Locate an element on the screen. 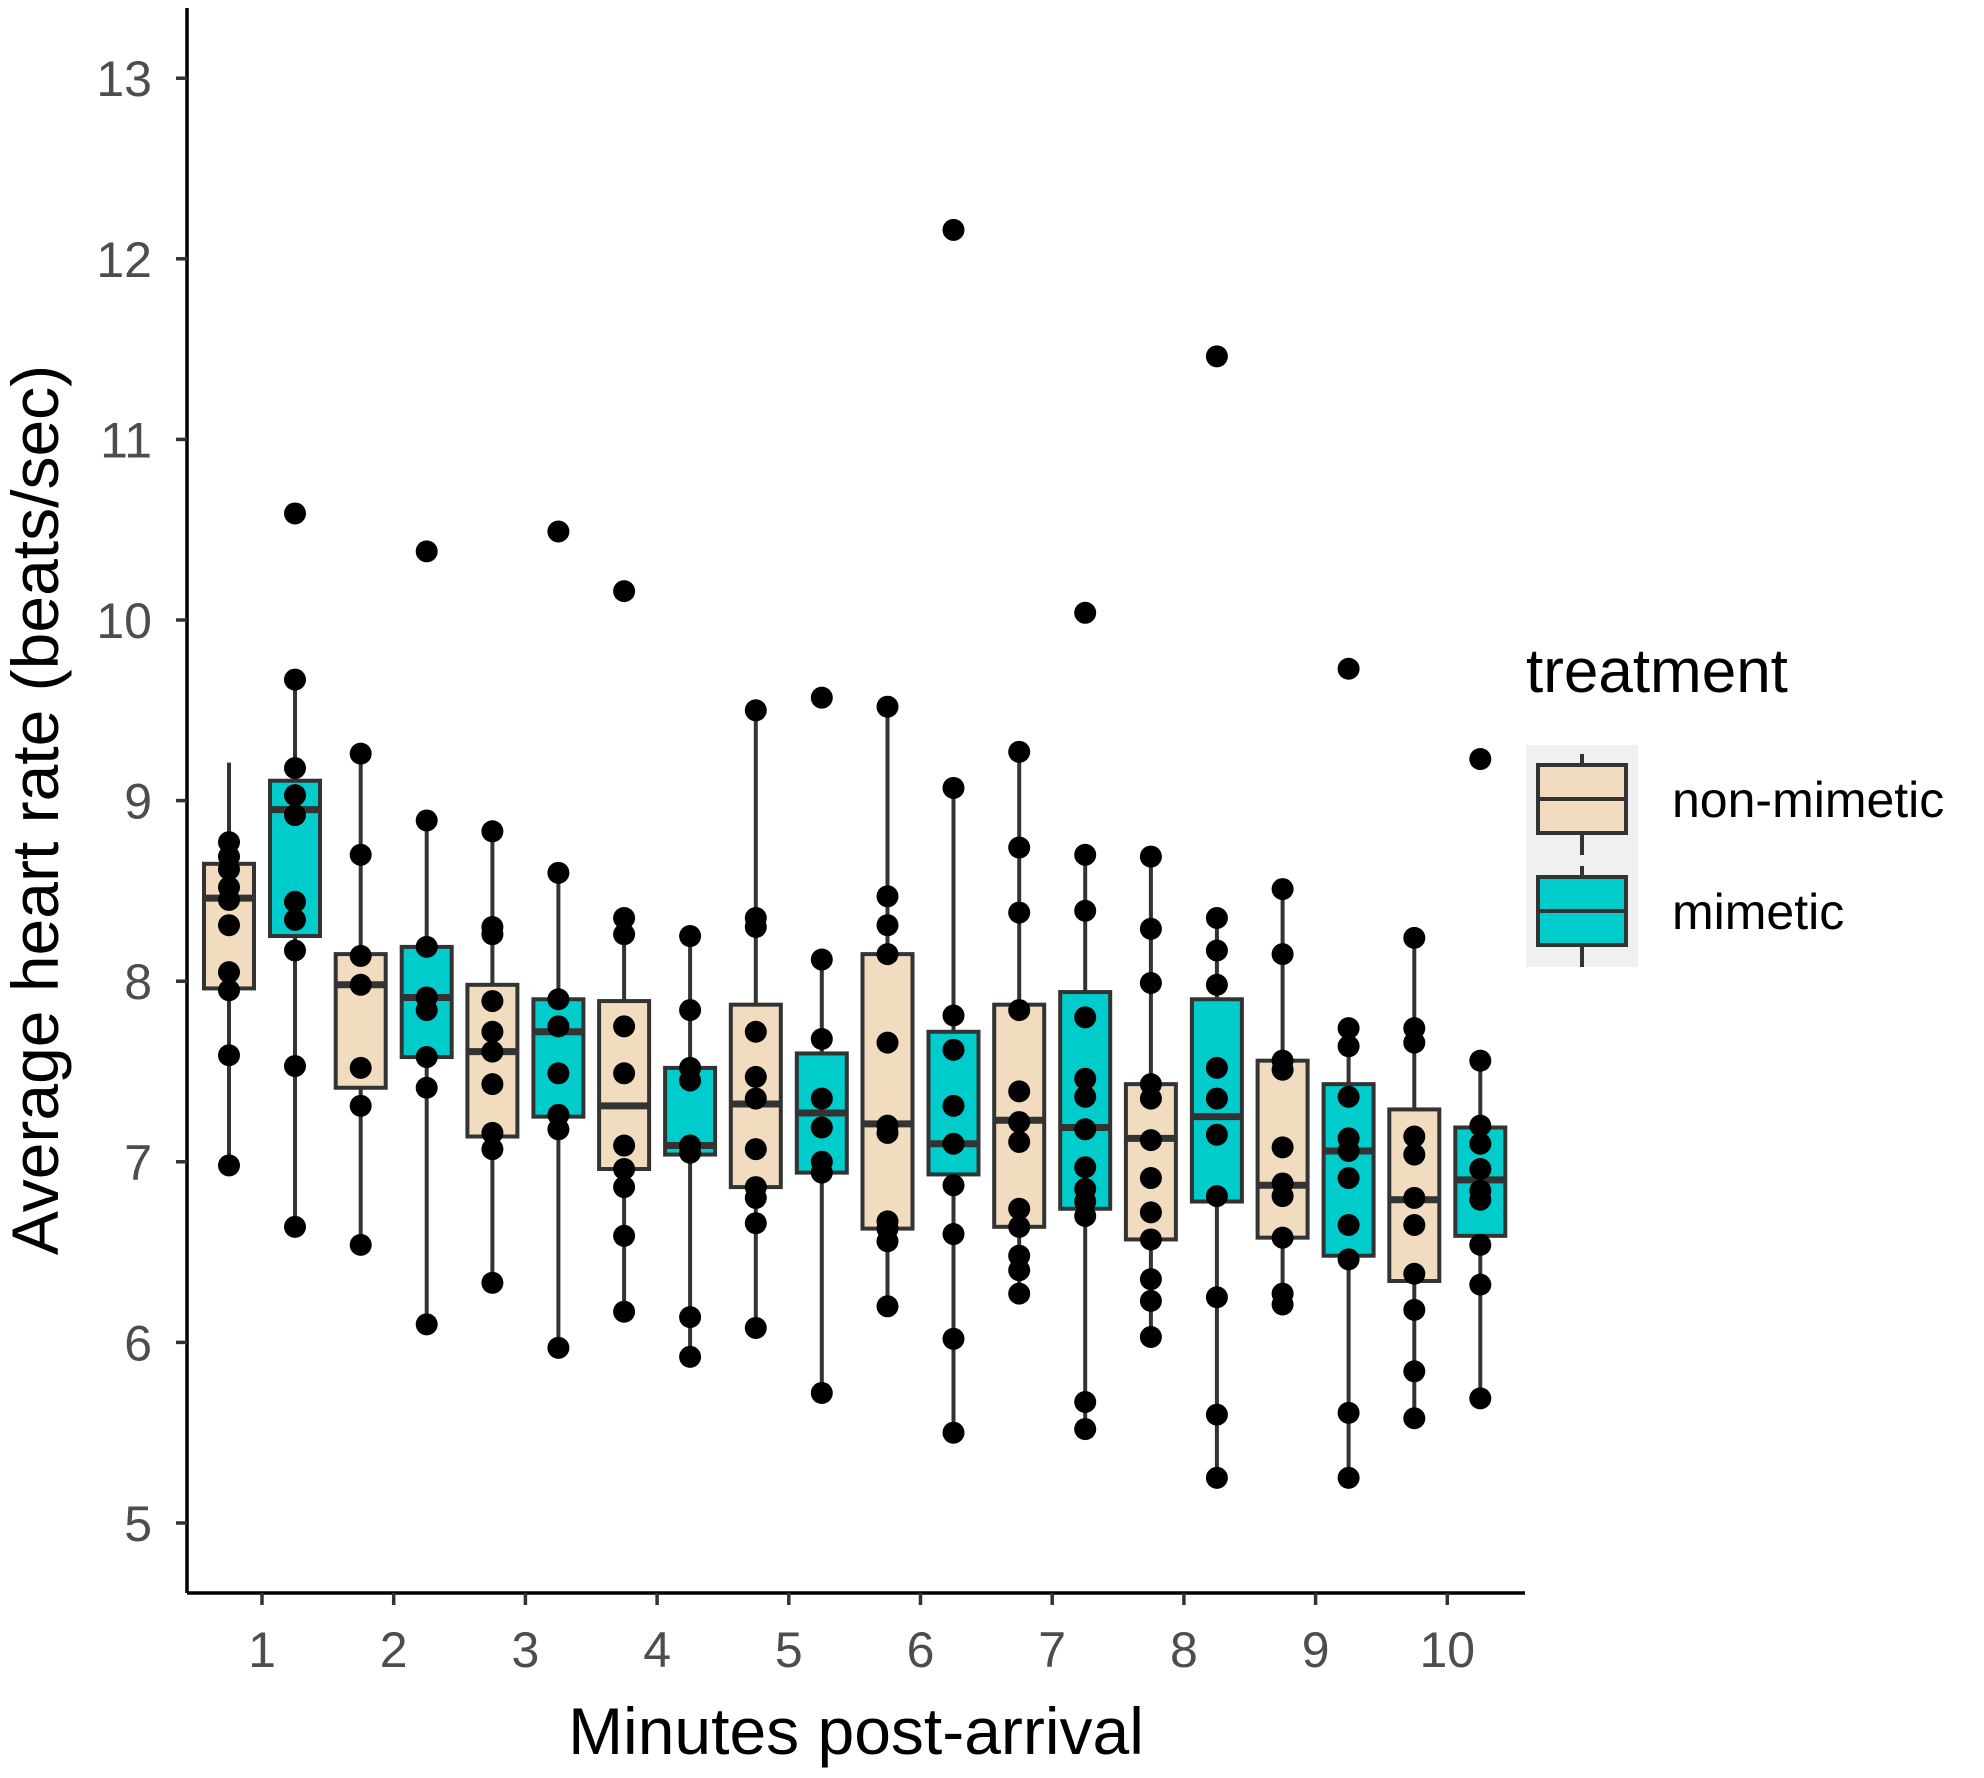  legend-item-mimetic: mimetic is located at coordinates (1690, 916).